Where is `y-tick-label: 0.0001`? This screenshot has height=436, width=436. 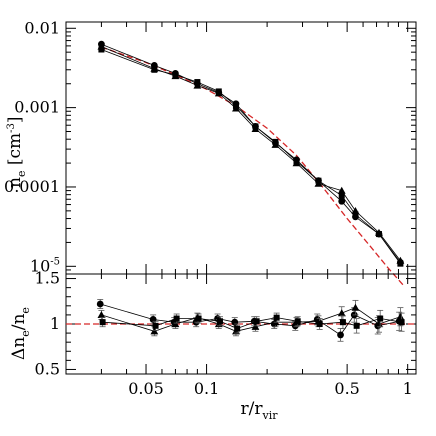
y-tick-label: 0.0001 is located at coordinates (32, 186).